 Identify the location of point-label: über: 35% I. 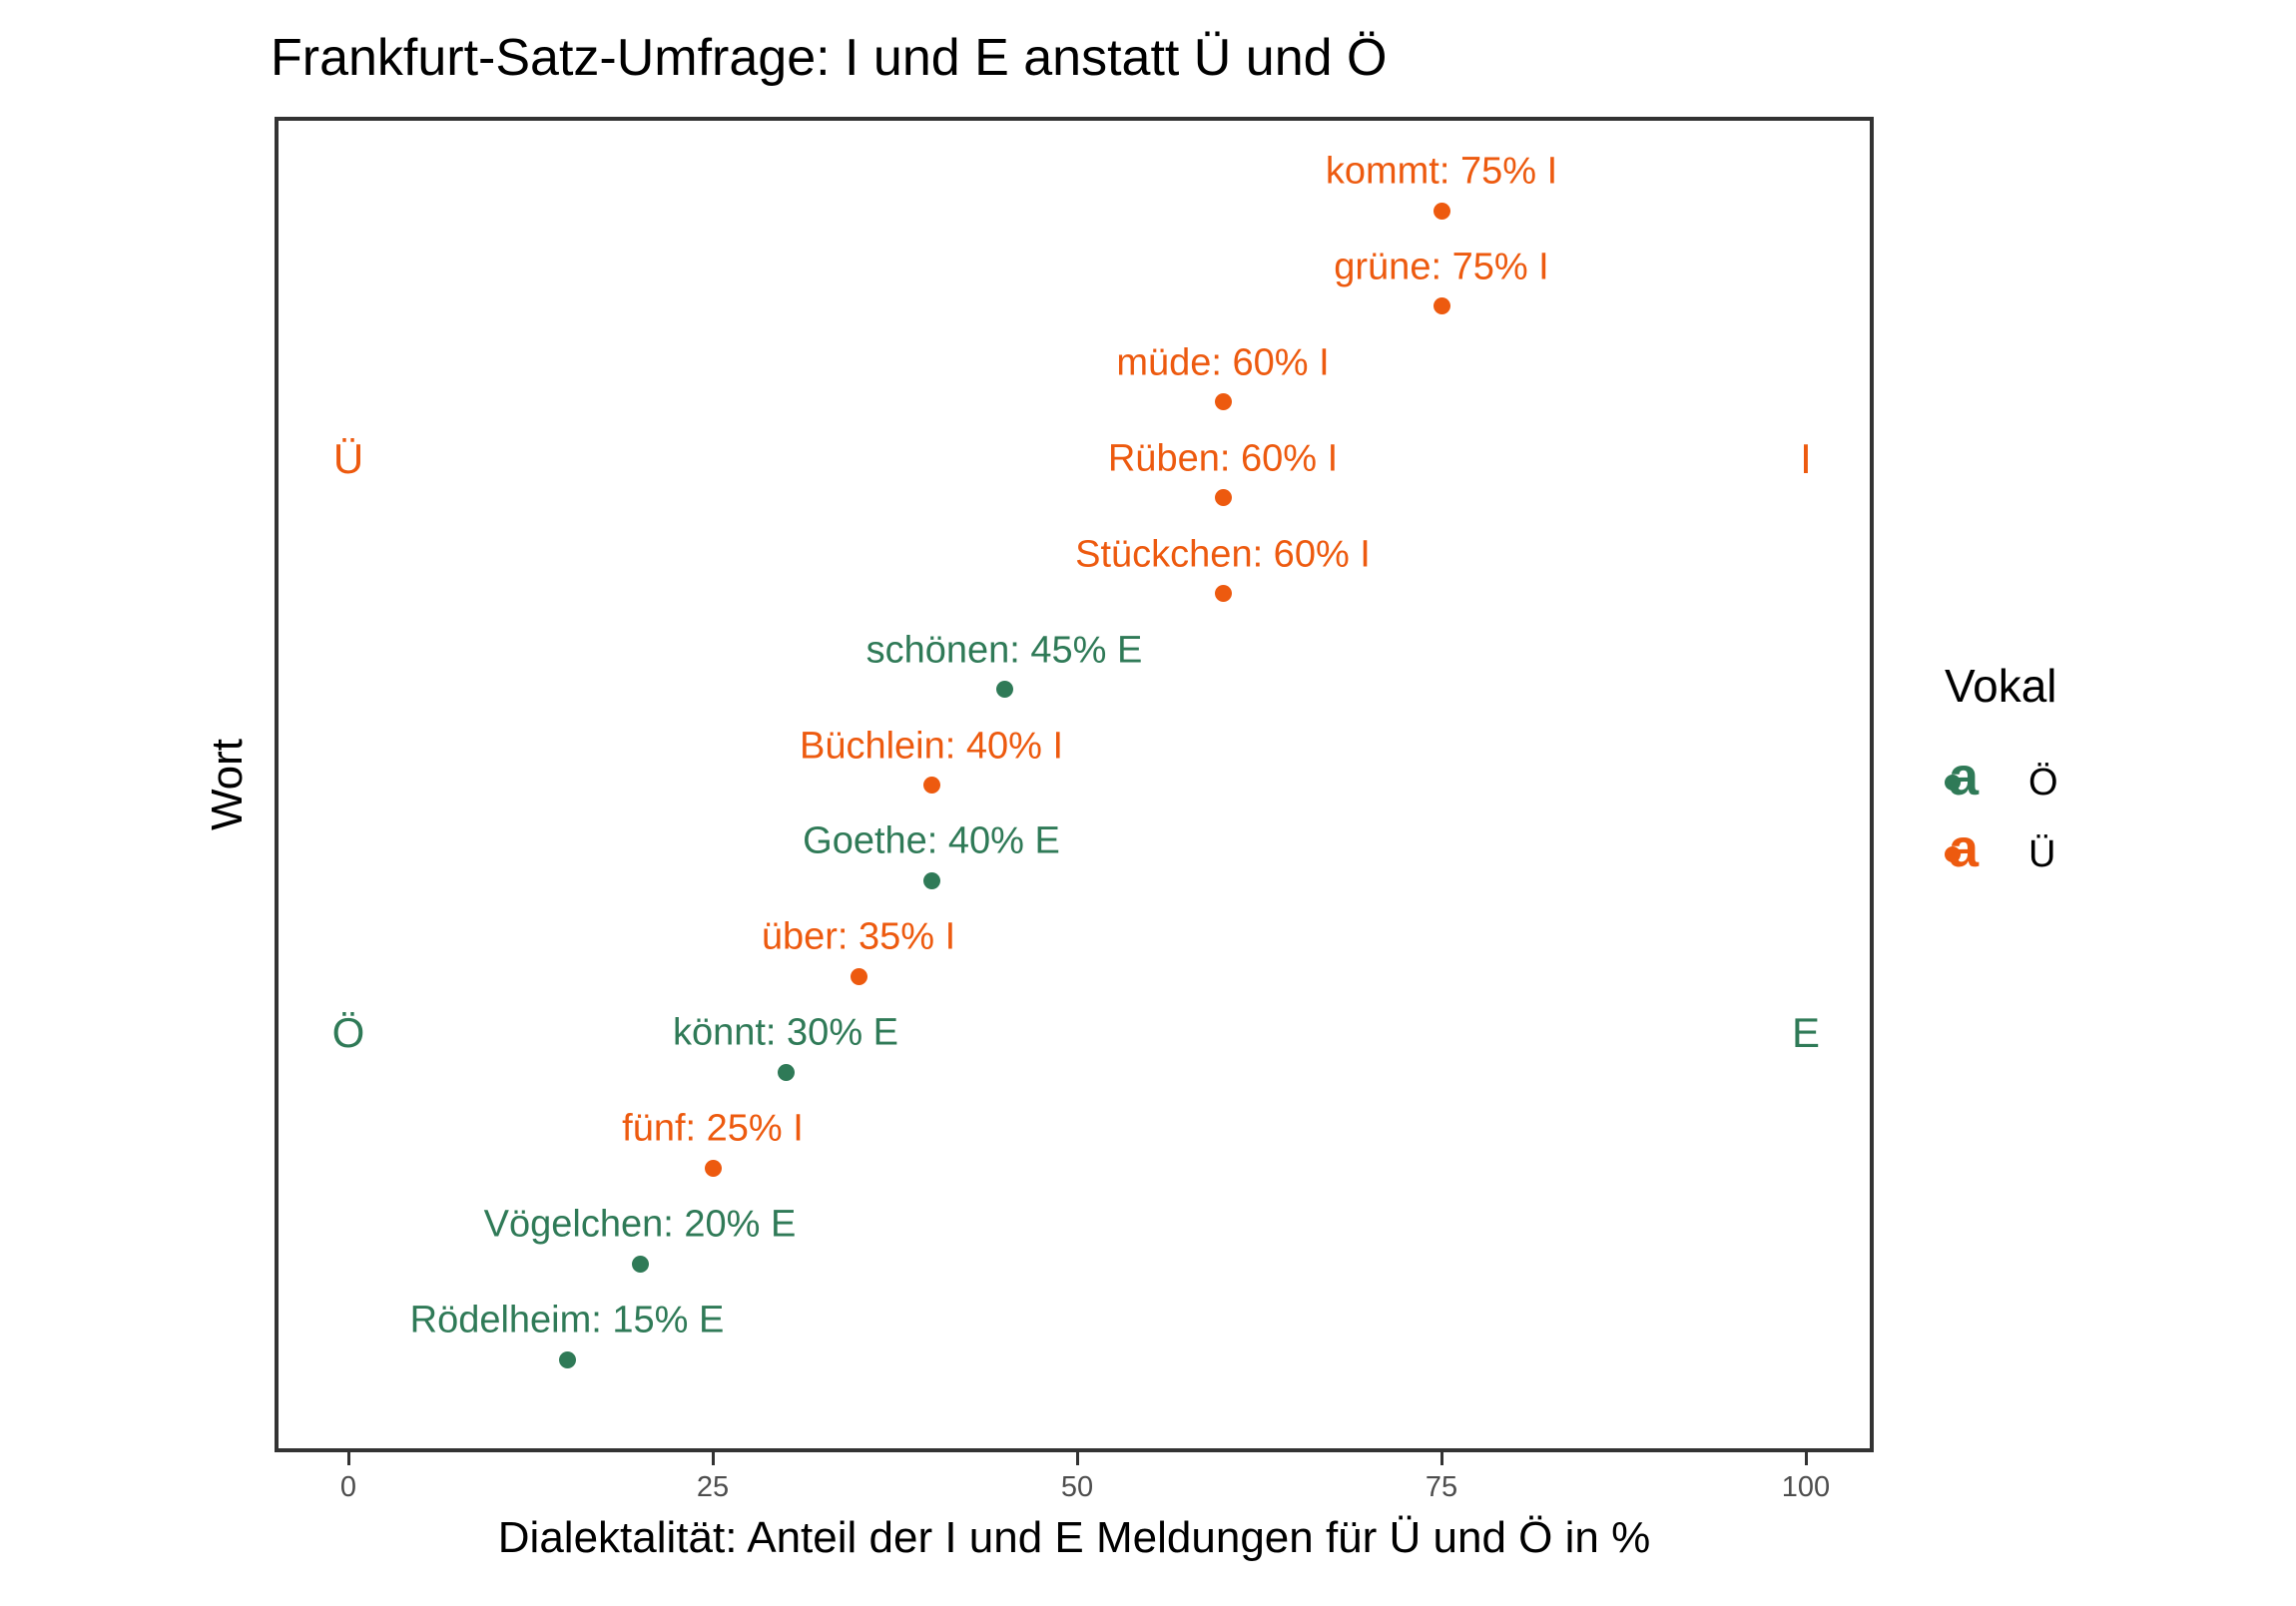
(859, 936).